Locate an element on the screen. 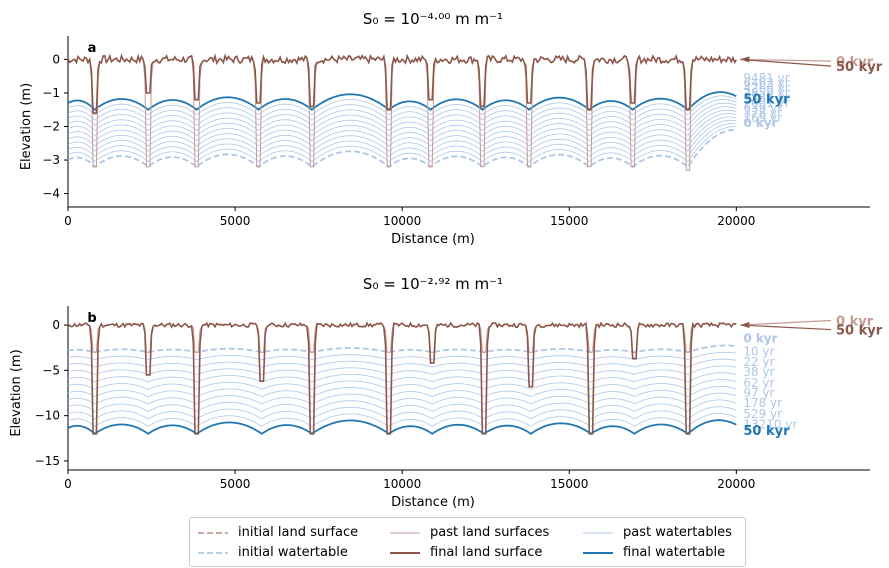 This screenshot has width=889, height=568. y-tick-label: −1 is located at coordinates (51, 93).